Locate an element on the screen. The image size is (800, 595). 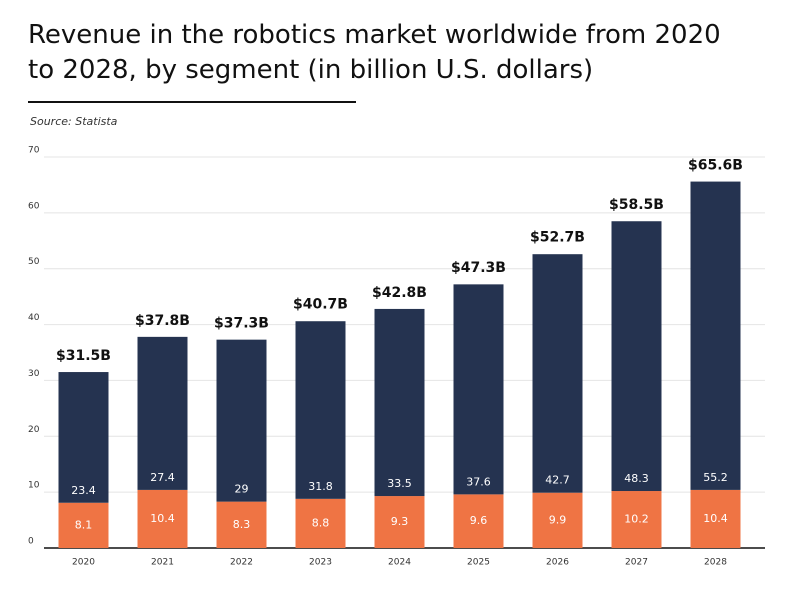
x-tick-label: 2026 is located at coordinates (557, 563).